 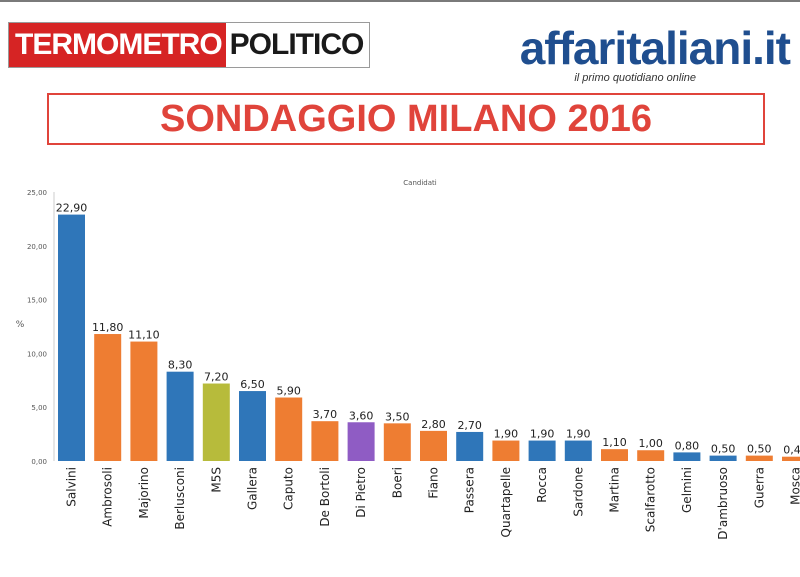 What do you see at coordinates (361, 492) in the screenshot?
I see `x-category-label: Di Pietro` at bounding box center [361, 492].